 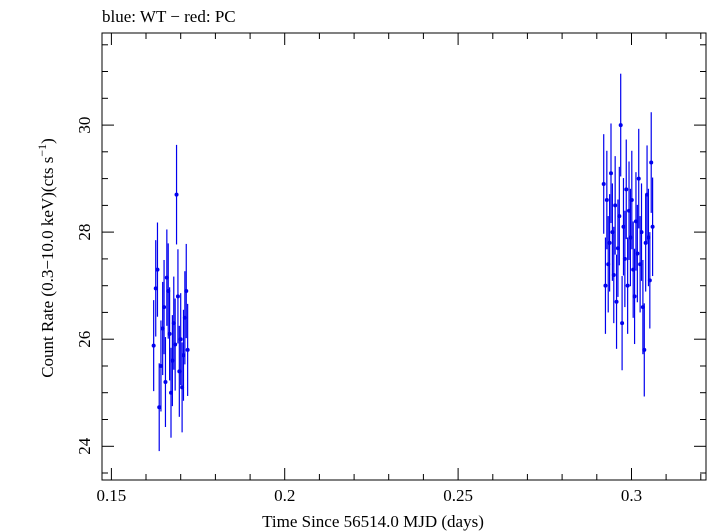 What do you see at coordinates (458, 495) in the screenshot?
I see `x-tick-label: 0.25` at bounding box center [458, 495].